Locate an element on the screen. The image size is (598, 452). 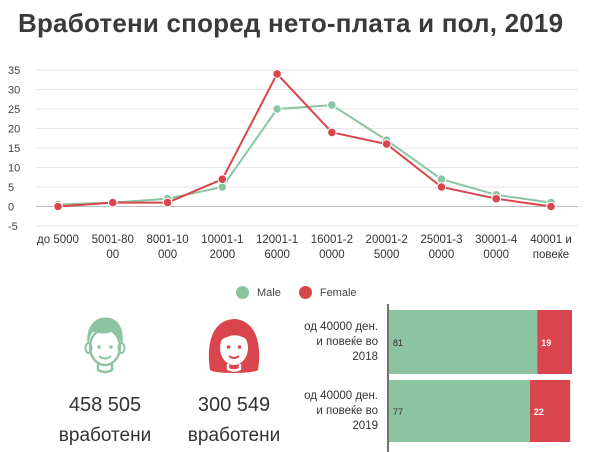
x-tick-label: до 5000 is located at coordinates (58, 240).